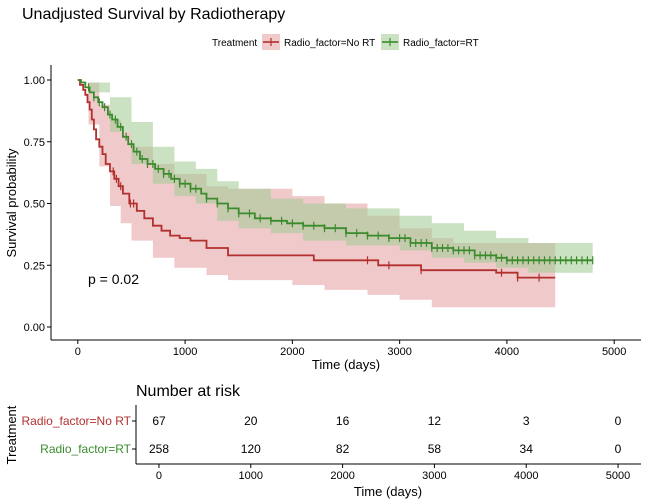 The width and height of the screenshot is (648, 504). I want to click on risk-cell-rt: 34, so click(527, 449).